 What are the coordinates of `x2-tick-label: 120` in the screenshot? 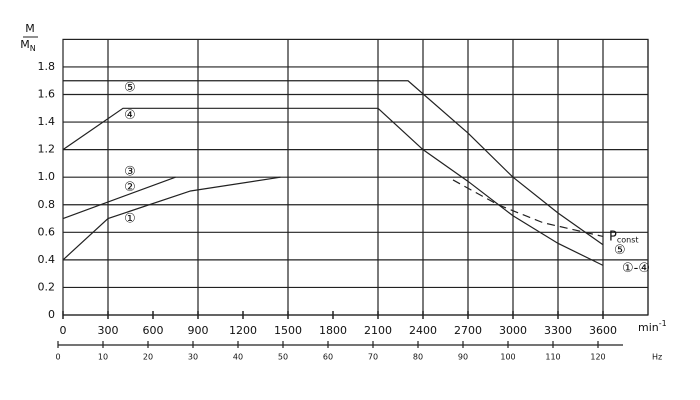 It's located at (597, 357).